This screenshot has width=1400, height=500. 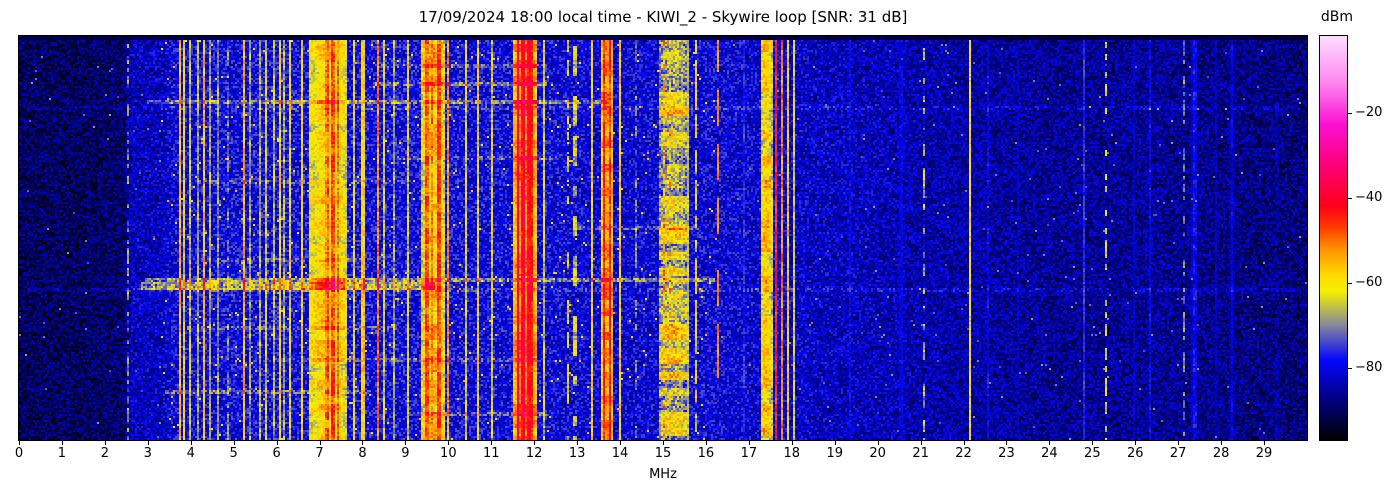 I want to click on x-tick-label: 14, so click(x=620, y=453).